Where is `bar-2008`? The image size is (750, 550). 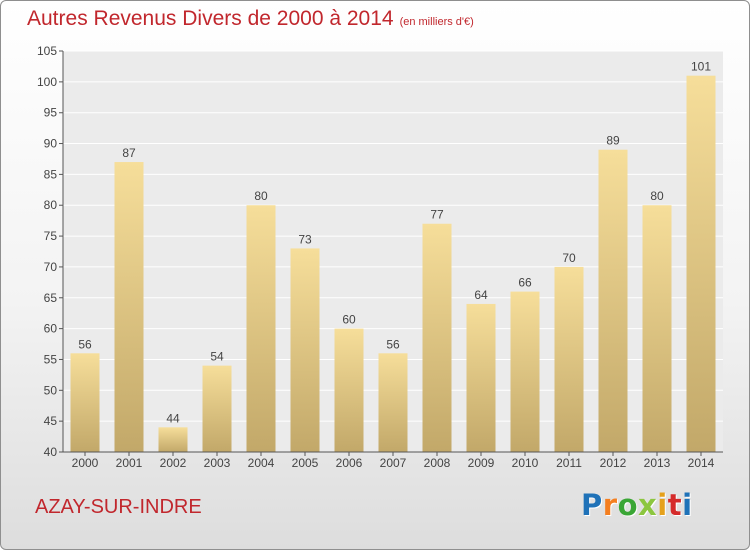 bar-2008 is located at coordinates (437, 337).